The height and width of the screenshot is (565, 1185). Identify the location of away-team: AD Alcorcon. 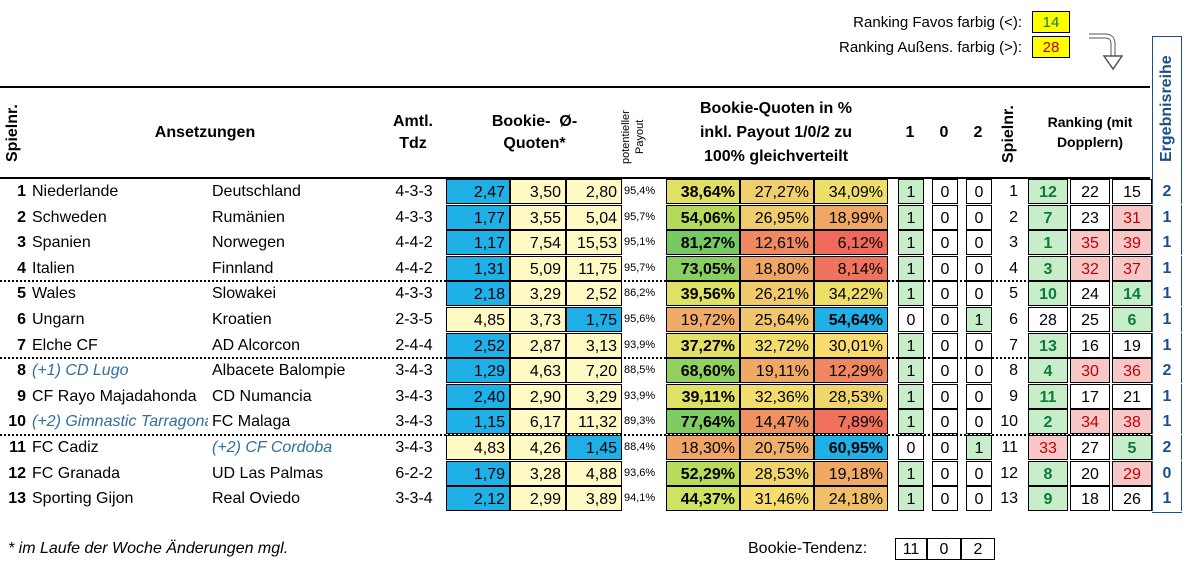
(256, 345).